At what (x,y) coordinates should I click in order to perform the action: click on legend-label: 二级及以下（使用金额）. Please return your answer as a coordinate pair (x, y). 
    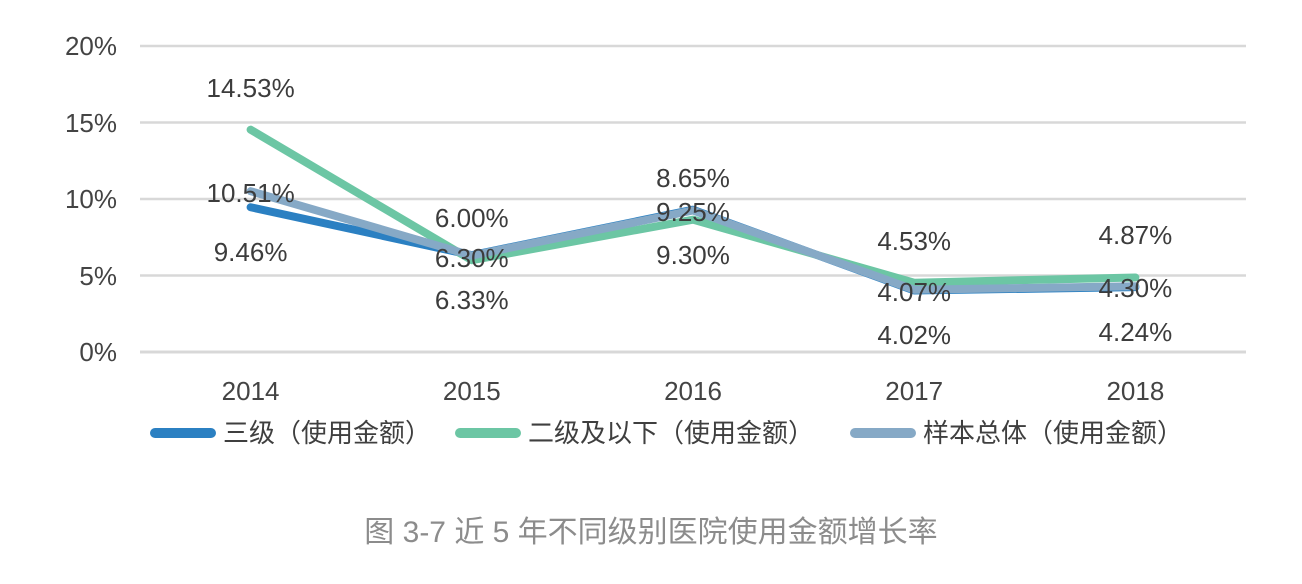
    Looking at the image, I should click on (671, 433).